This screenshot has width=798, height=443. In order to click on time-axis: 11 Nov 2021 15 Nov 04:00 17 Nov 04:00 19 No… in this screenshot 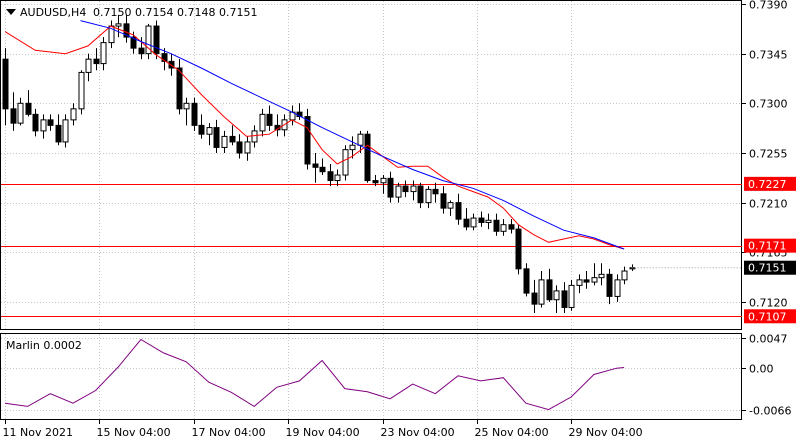, I will do `click(323, 429)`.